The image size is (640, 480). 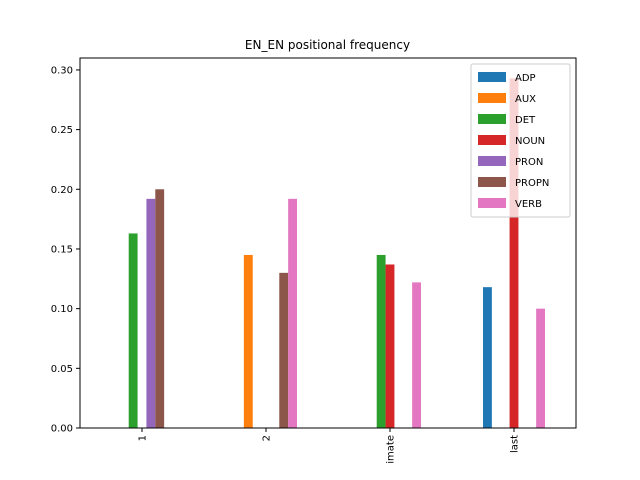 What do you see at coordinates (62, 369) in the screenshot?
I see `y-tick-label: 0.05` at bounding box center [62, 369].